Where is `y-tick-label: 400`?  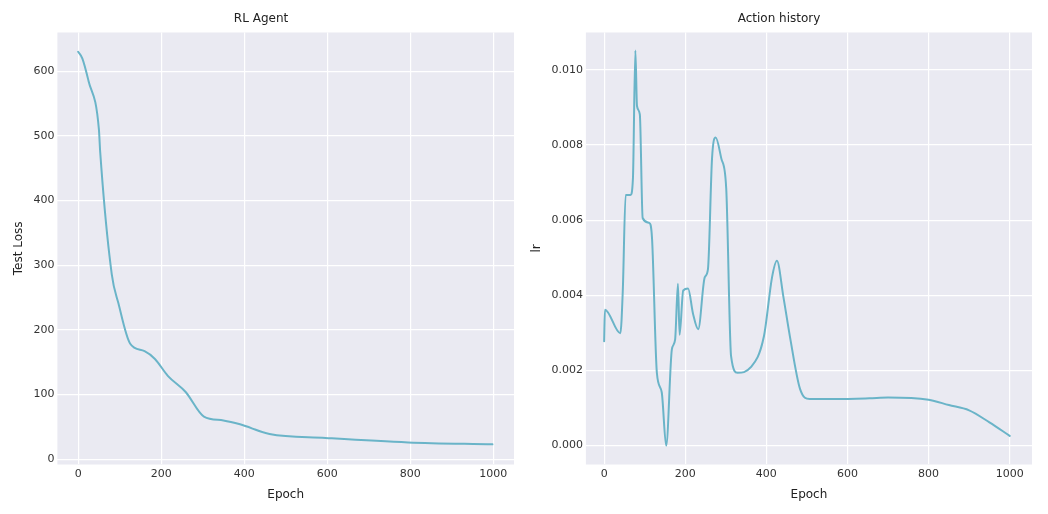 y-tick-label: 400 is located at coordinates (44, 200).